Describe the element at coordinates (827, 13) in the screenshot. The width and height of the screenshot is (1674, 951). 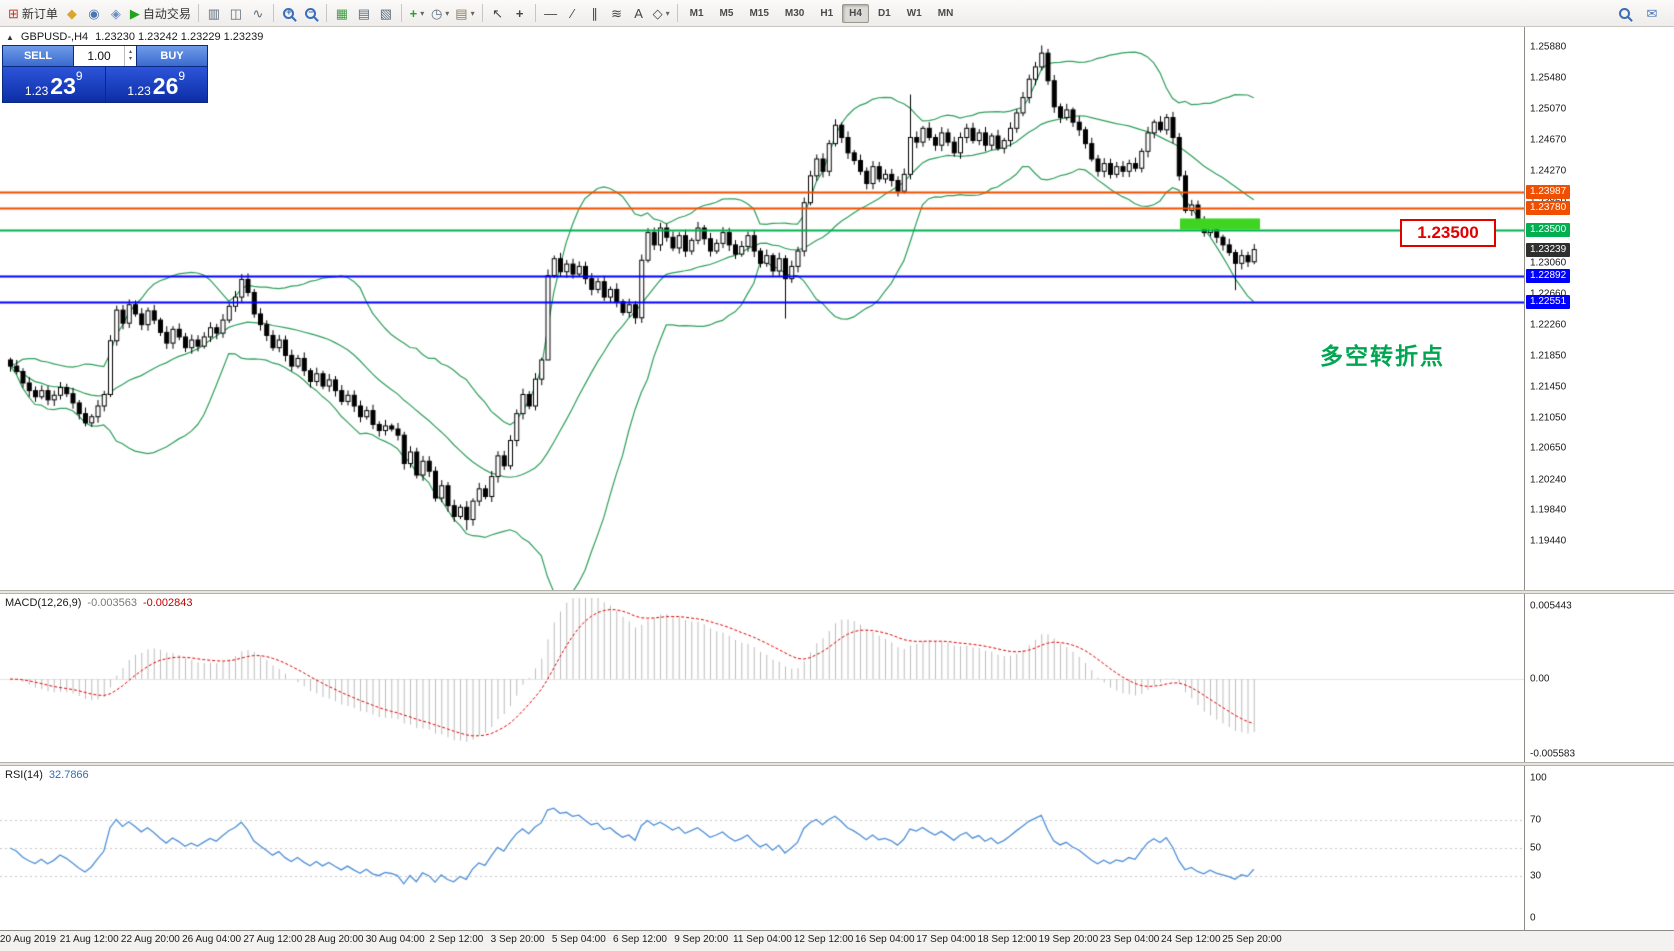
I see `timeframe-h1: H1` at that location.